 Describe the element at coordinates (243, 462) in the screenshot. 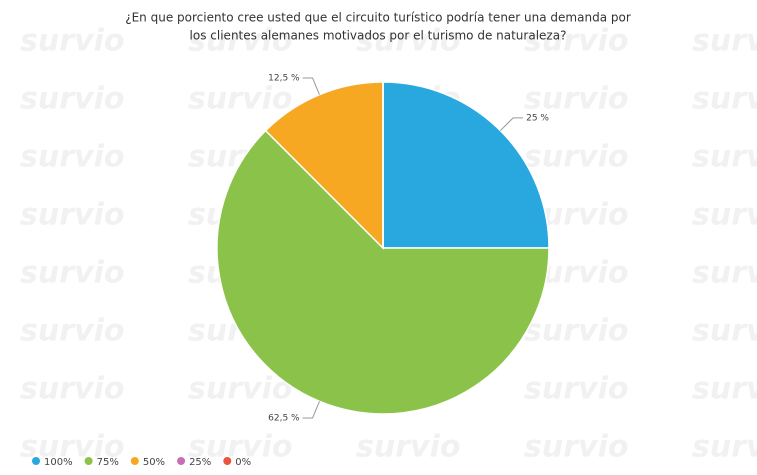

I see `legend-label: 0%` at that location.